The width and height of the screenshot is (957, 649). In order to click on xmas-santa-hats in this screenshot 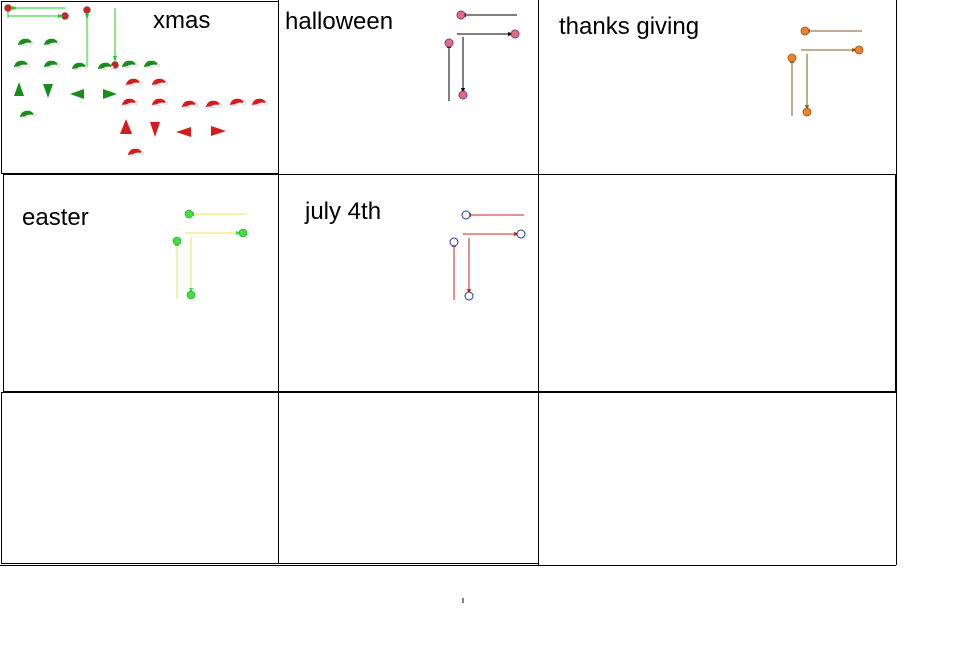, I will do `click(140, 97)`.